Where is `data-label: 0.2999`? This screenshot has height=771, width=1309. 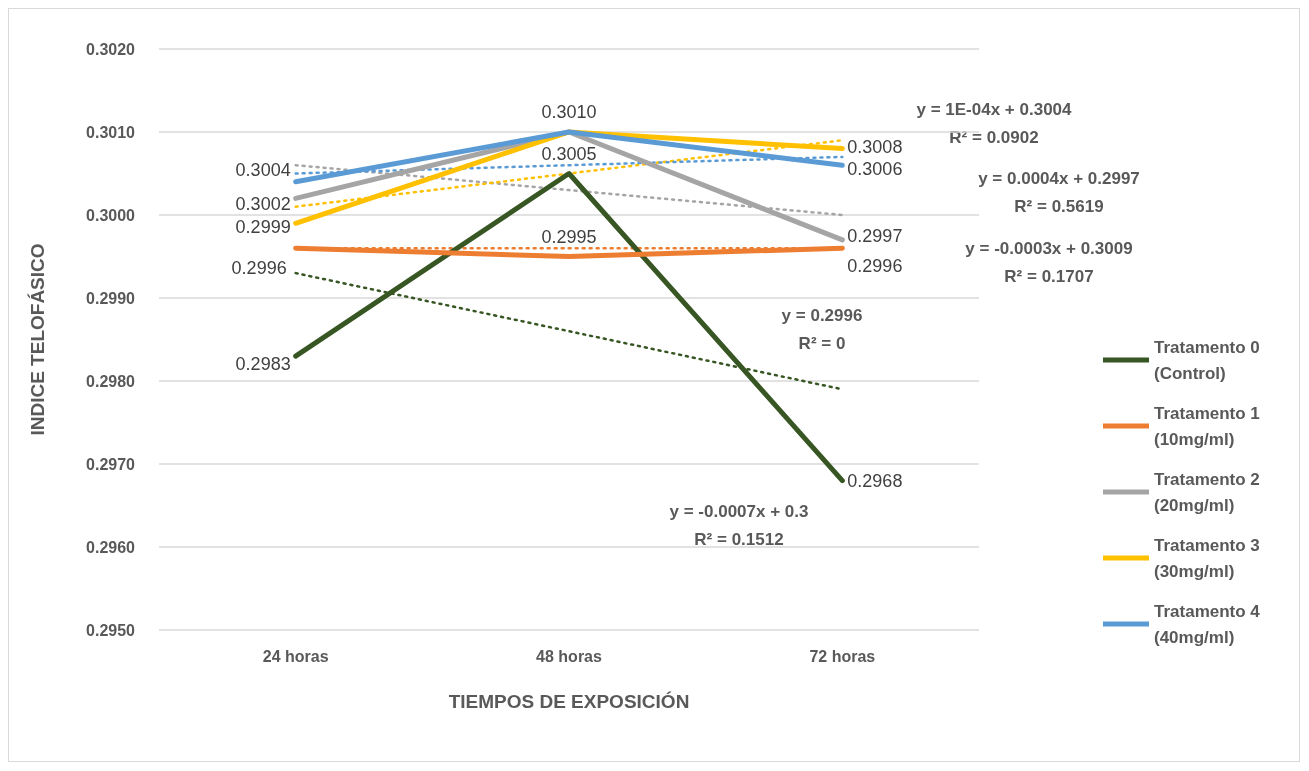 data-label: 0.2999 is located at coordinates (263, 227).